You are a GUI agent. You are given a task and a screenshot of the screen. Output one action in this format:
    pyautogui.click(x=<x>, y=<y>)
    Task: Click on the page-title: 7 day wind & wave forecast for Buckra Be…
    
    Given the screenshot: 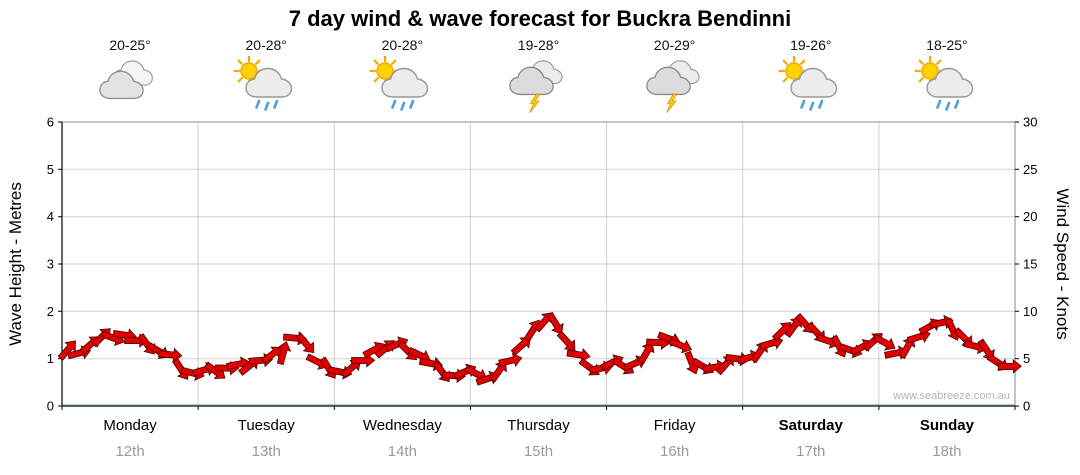 What is the action you would take?
    pyautogui.click(x=540, y=18)
    